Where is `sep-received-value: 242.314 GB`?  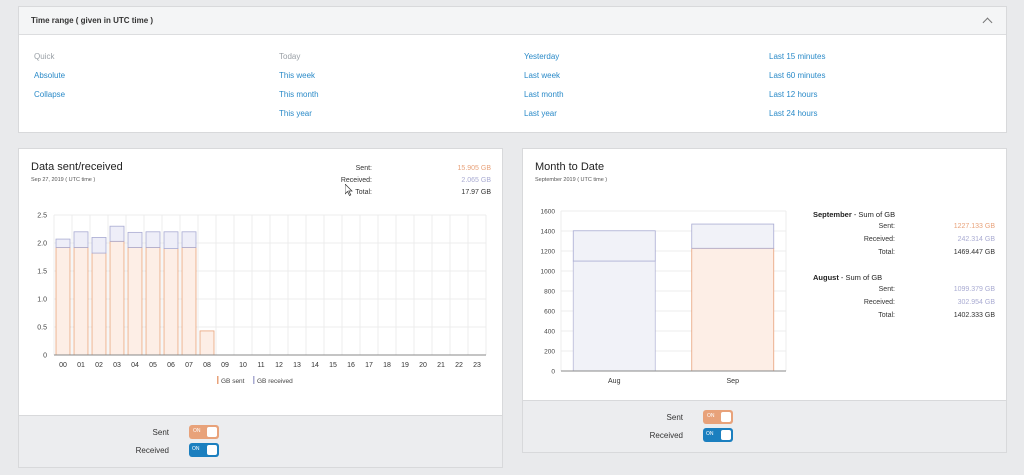 sep-received-value: 242.314 GB is located at coordinates (976, 239).